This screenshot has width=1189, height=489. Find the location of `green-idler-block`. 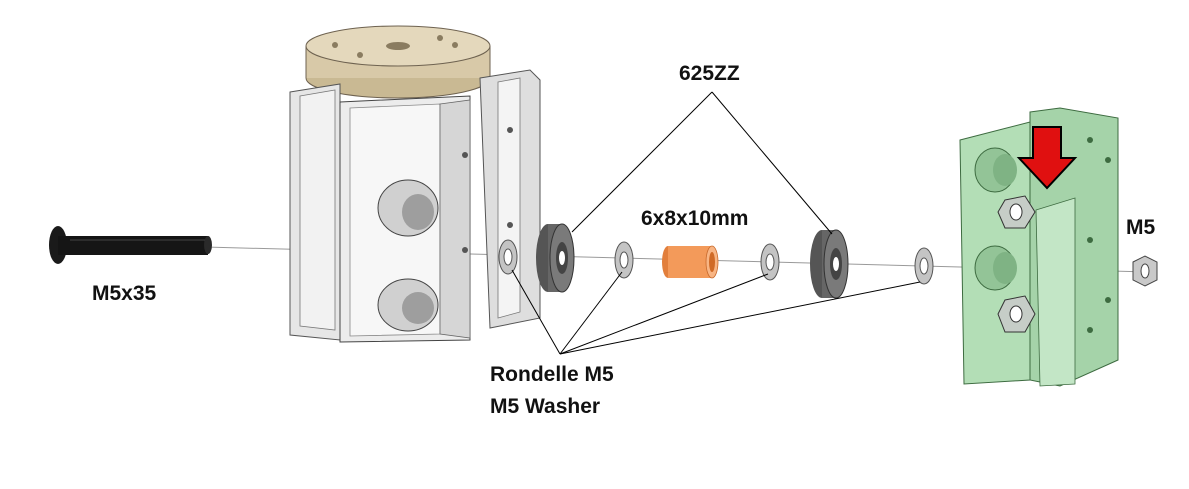

green-idler-block is located at coordinates (1039, 247).